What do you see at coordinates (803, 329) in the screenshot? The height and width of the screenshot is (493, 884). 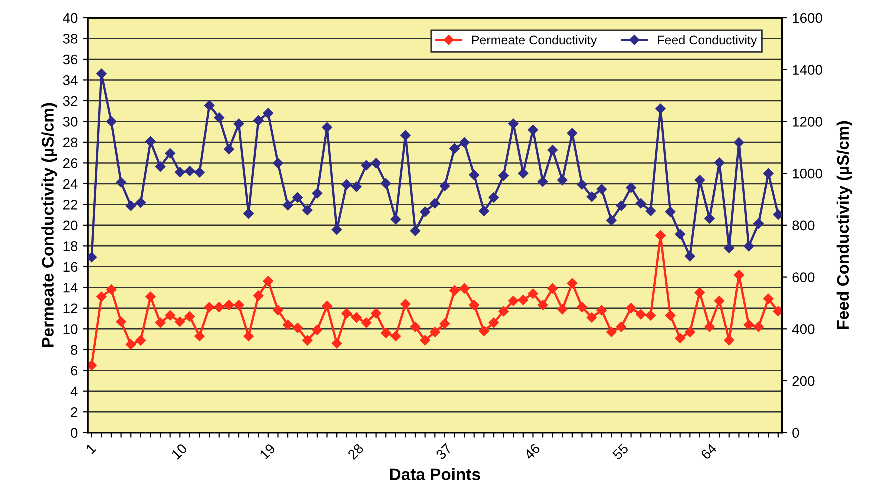 I see `y2-tick-label: 400` at bounding box center [803, 329].